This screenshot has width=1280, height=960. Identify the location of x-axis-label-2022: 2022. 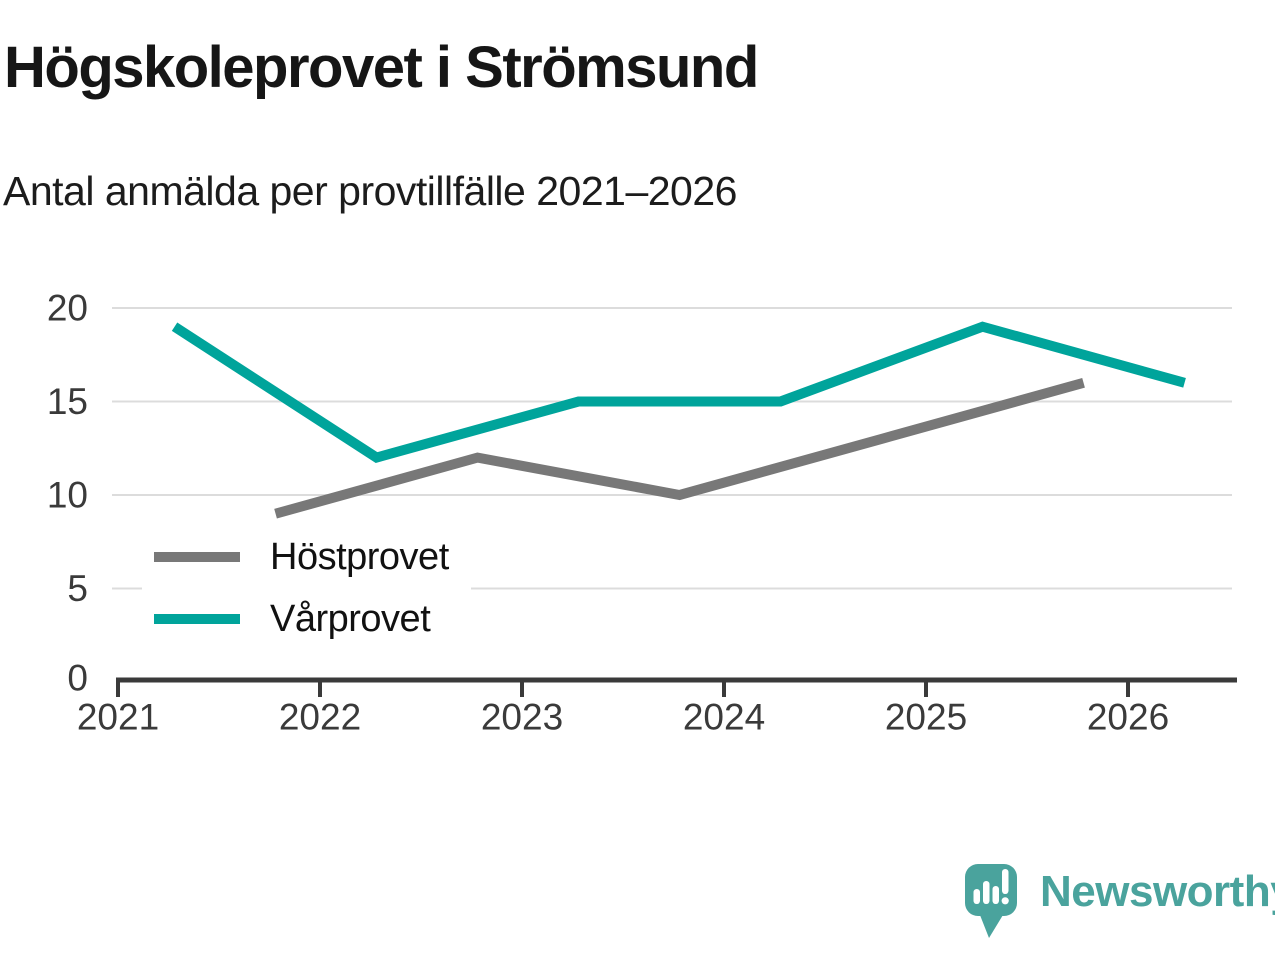
(320, 716).